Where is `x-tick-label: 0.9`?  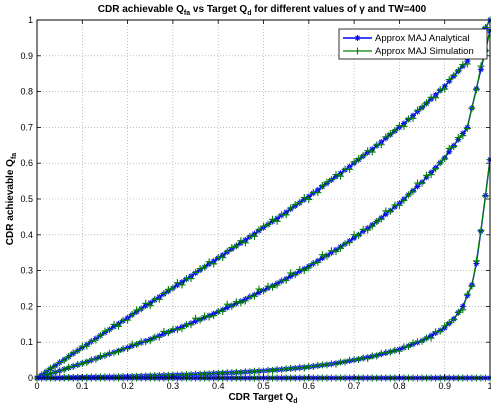
x-tick-label: 0.9 is located at coordinates (444, 386).